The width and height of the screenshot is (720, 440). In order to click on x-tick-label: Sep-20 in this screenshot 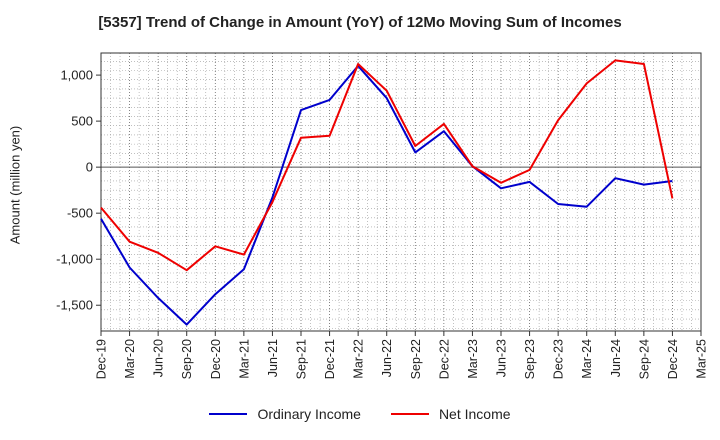, I will do `click(187, 359)`.